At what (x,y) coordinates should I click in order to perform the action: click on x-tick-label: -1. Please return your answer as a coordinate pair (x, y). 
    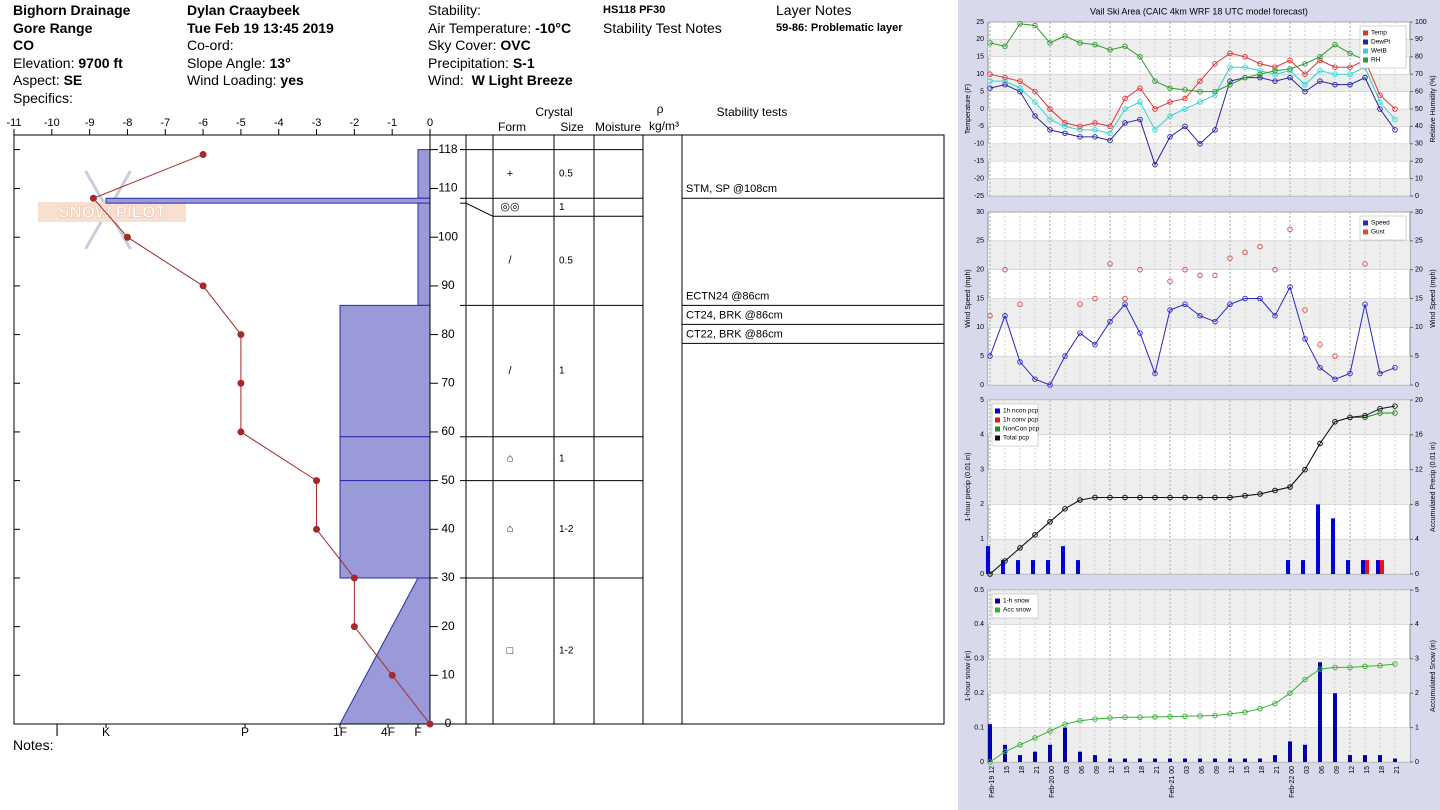
    Looking at the image, I should click on (392, 123).